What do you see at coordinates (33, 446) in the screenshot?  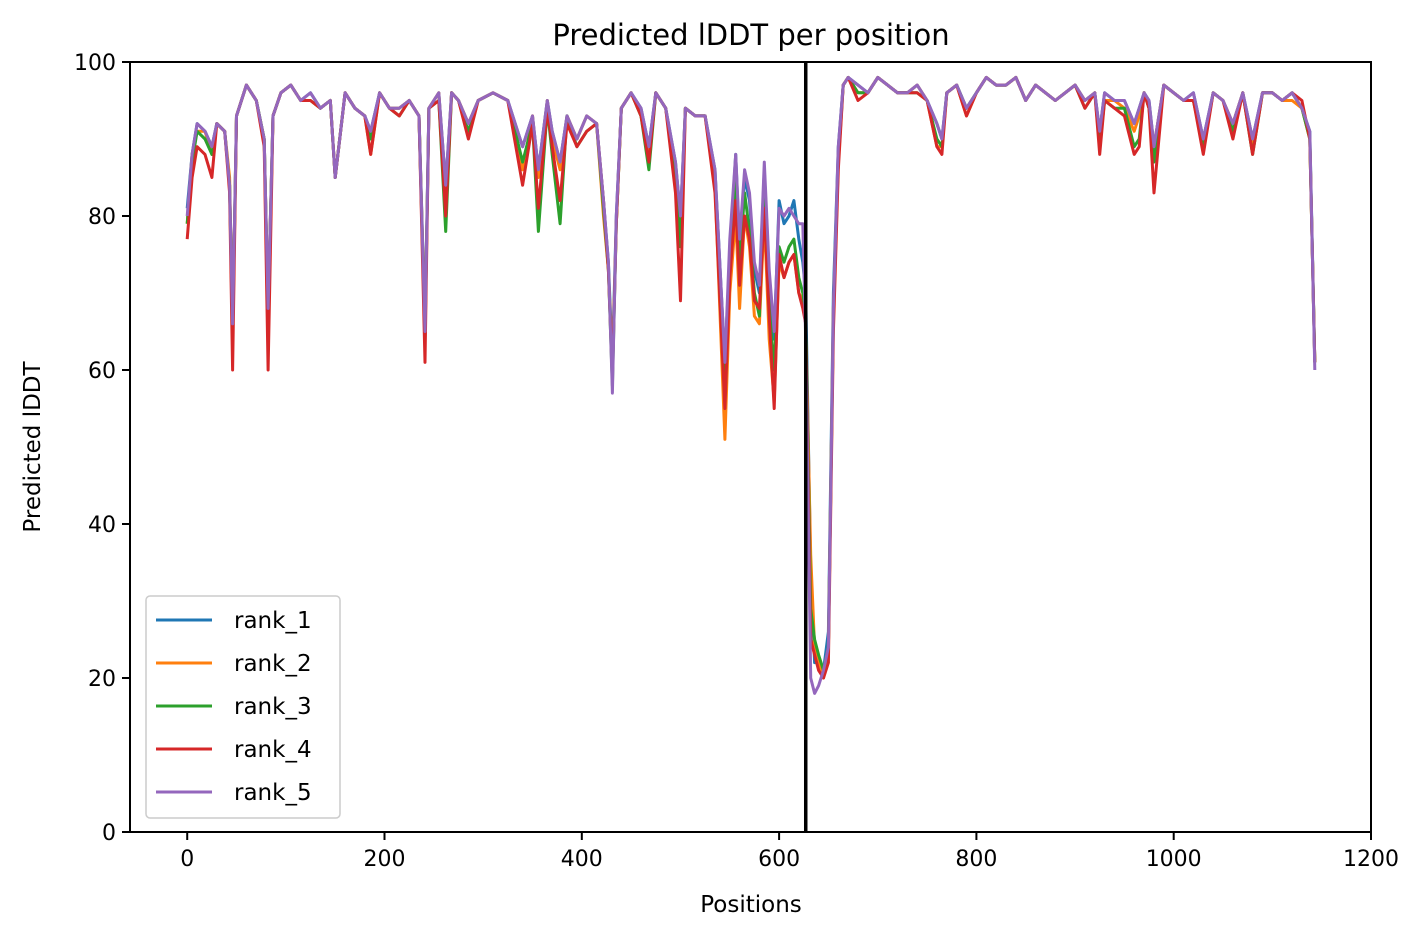 I see `y-axis-label: Predicted lDDT` at bounding box center [33, 446].